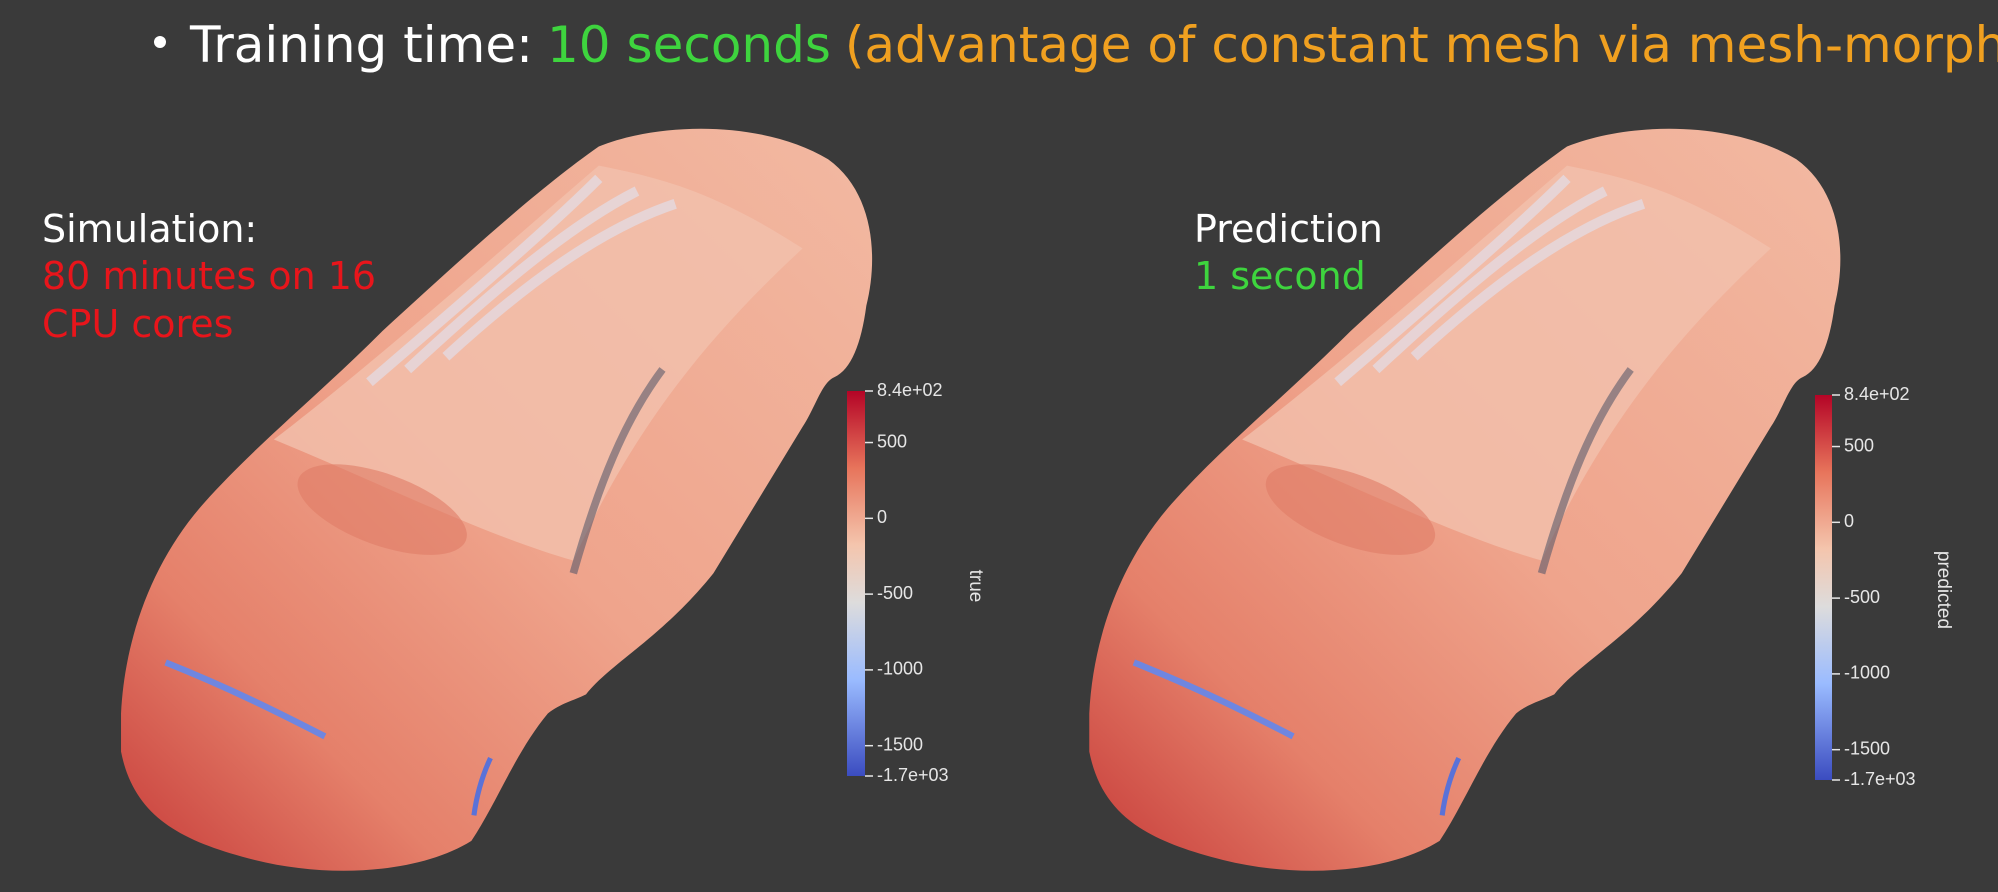 Image resolution: width=1998 pixels, height=892 pixels. What do you see at coordinates (361, 45) in the screenshot?
I see `bullet-label: Training time:` at bounding box center [361, 45].